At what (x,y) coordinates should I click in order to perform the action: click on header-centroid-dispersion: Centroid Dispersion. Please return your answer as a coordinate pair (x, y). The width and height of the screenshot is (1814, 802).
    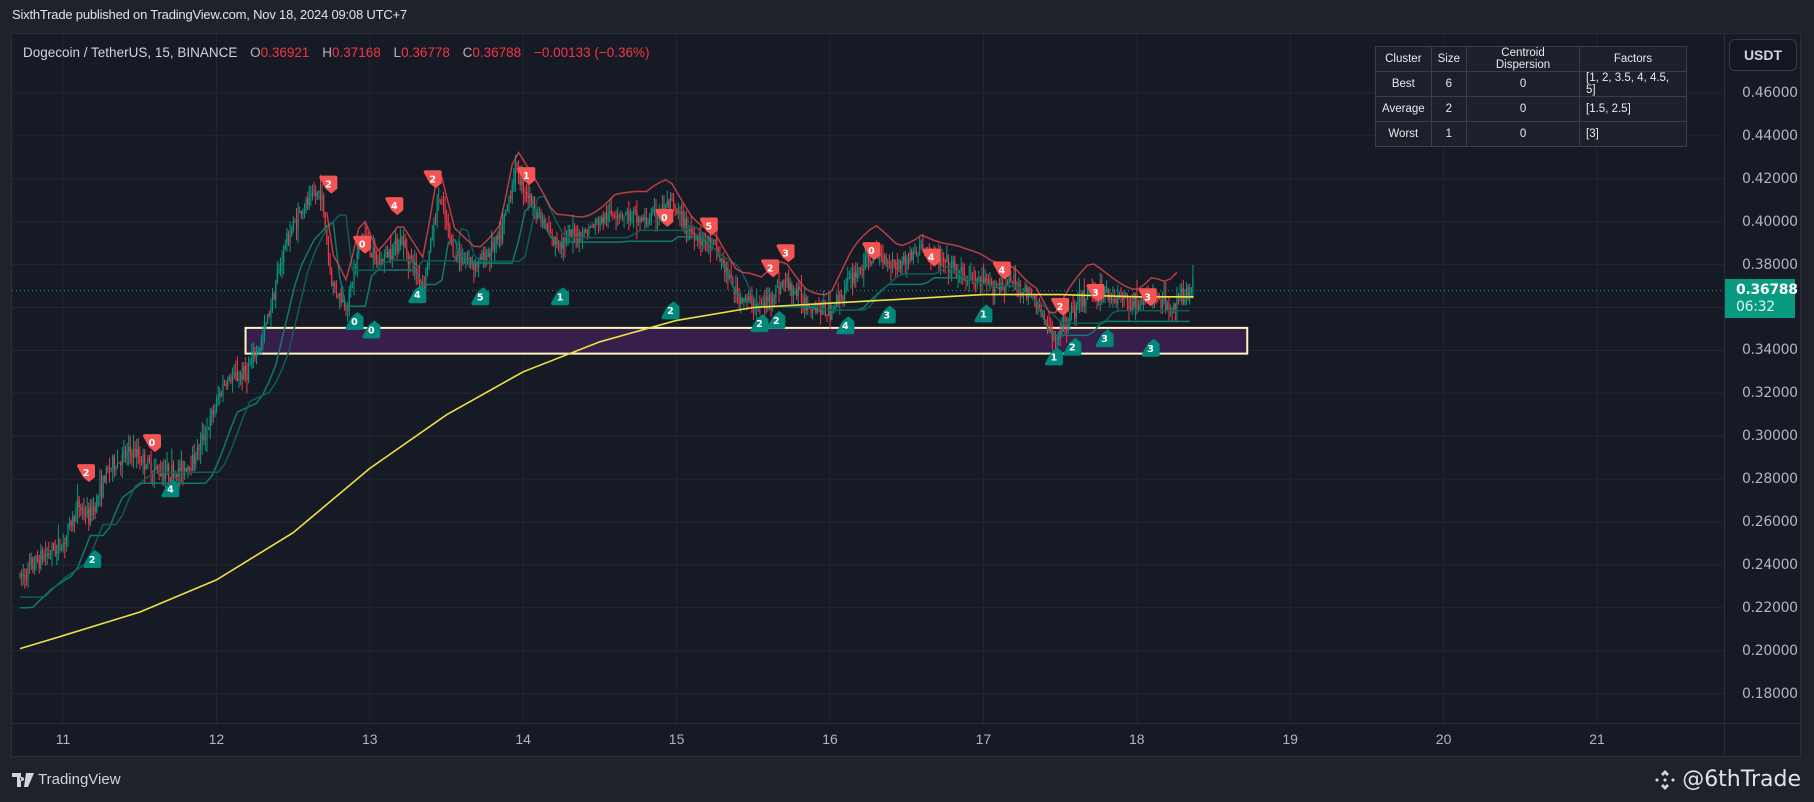
    Looking at the image, I should click on (1523, 59).